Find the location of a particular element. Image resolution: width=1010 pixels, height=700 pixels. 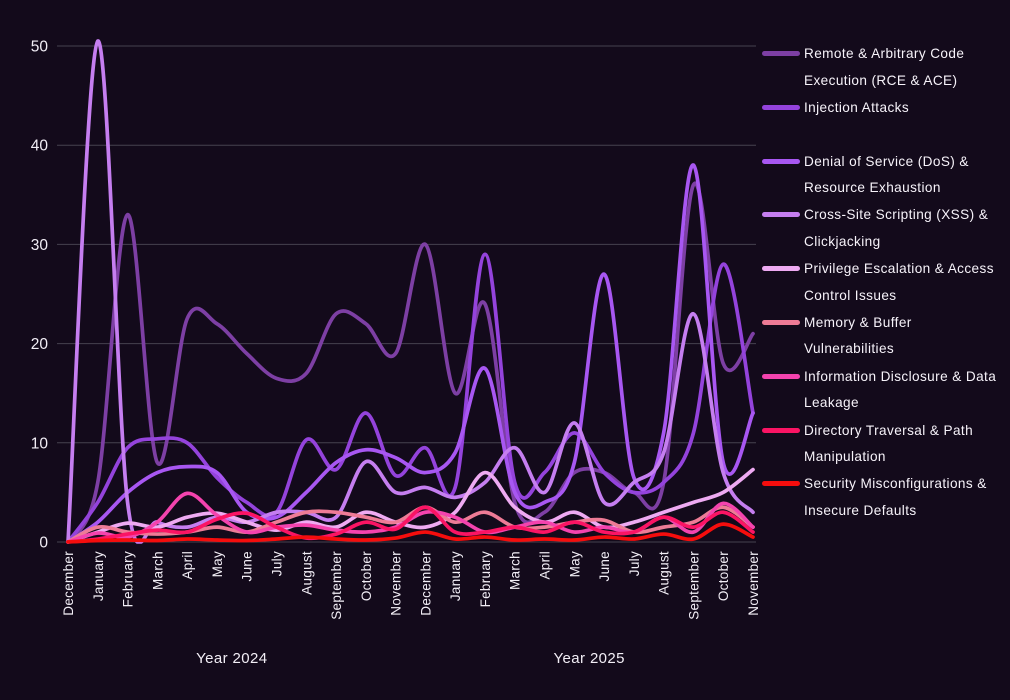

y-tick-label-50: 50 is located at coordinates (40, 47).